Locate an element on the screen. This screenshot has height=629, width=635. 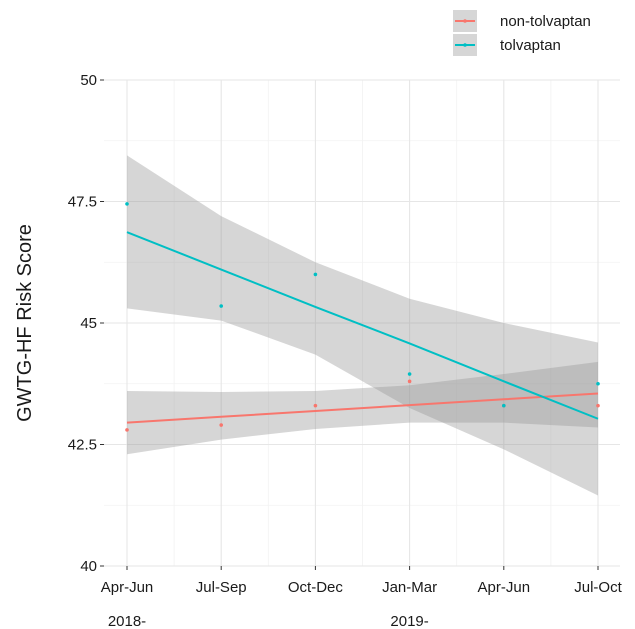
legend-label-non-tolvaptan: non-tolvaptan is located at coordinates (545, 21).